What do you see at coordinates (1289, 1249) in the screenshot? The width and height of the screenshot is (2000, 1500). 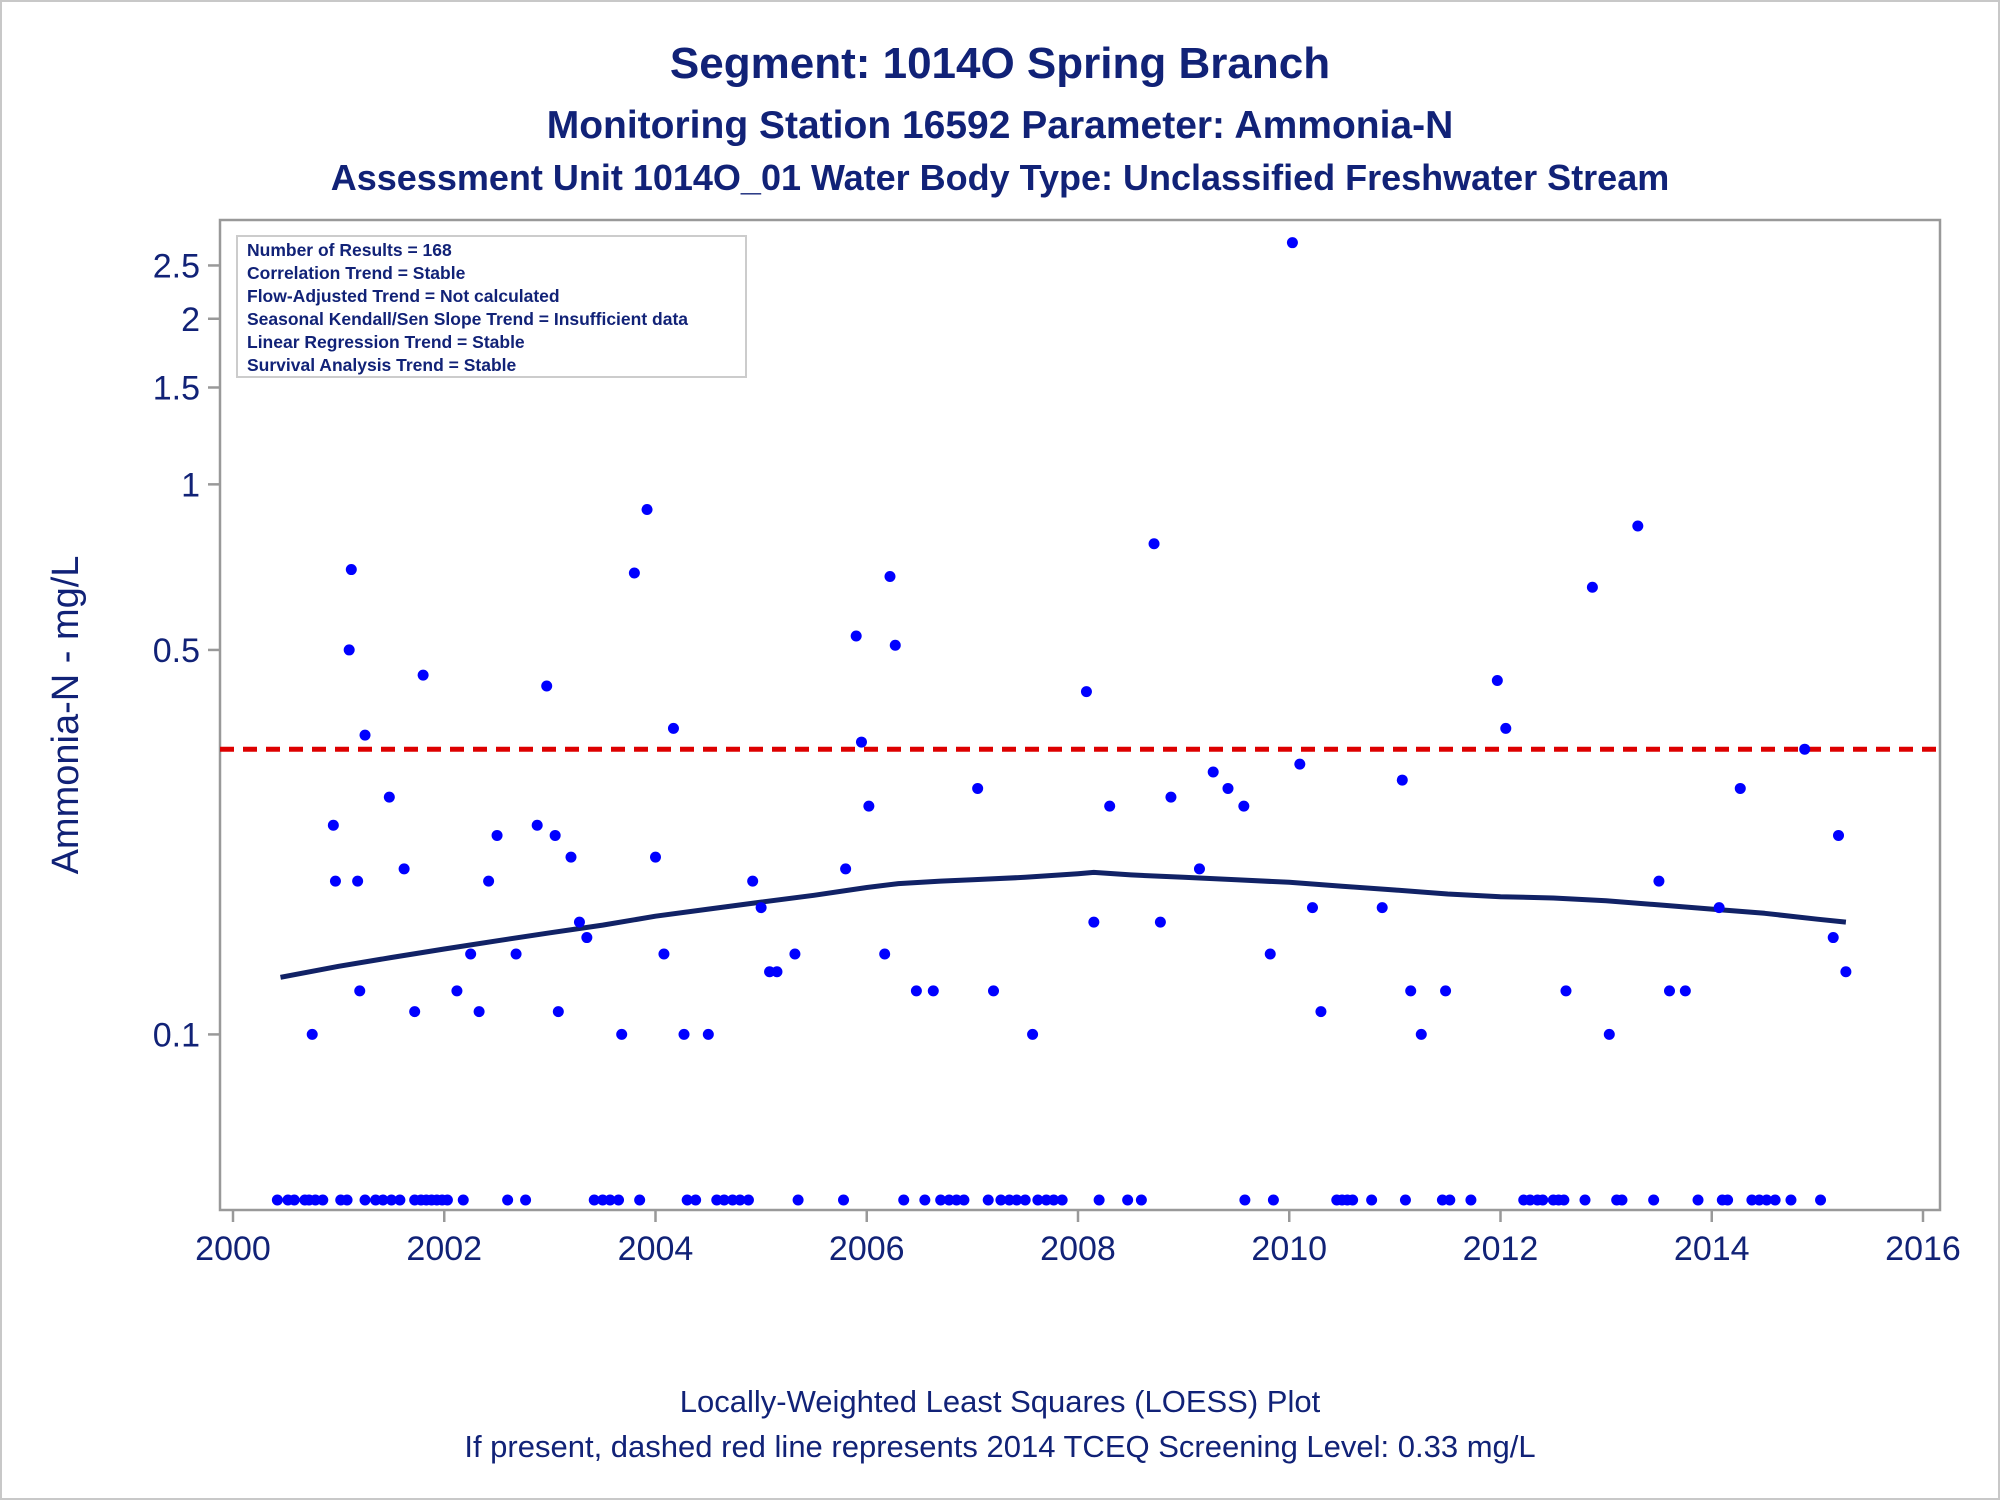 I see `x-tick-label: 2010` at bounding box center [1289, 1249].